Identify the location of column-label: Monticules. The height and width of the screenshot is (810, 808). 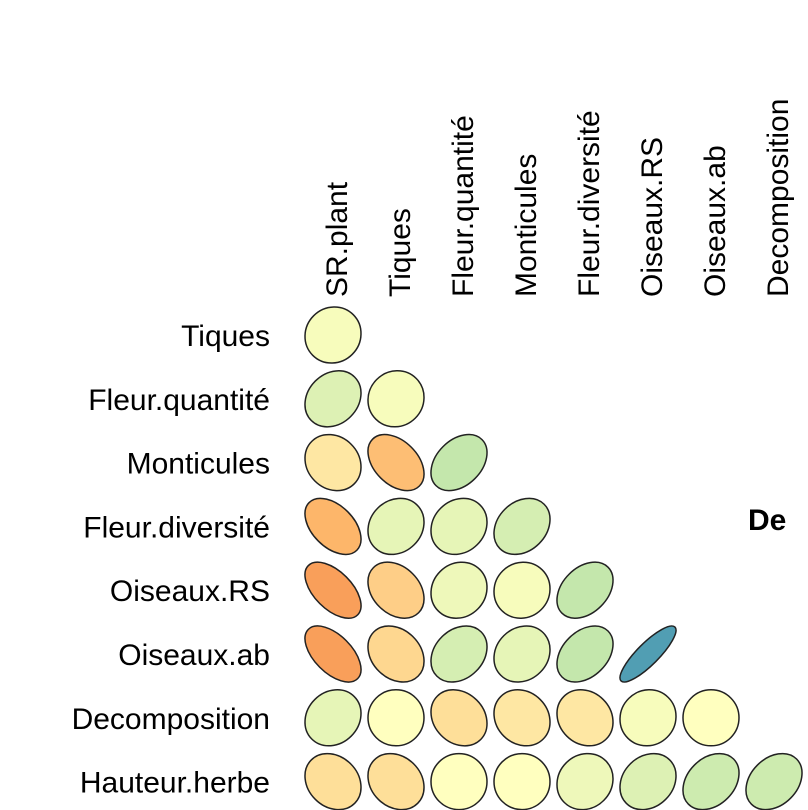
(526, 225).